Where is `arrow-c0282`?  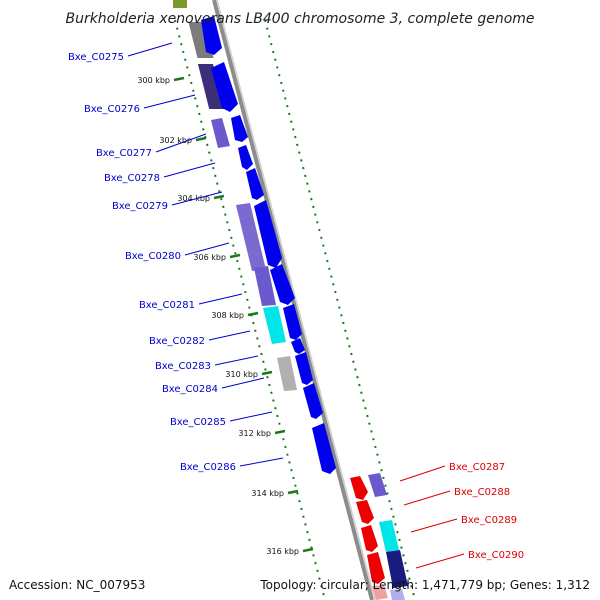 arrow-c0282 is located at coordinates (292, 322).